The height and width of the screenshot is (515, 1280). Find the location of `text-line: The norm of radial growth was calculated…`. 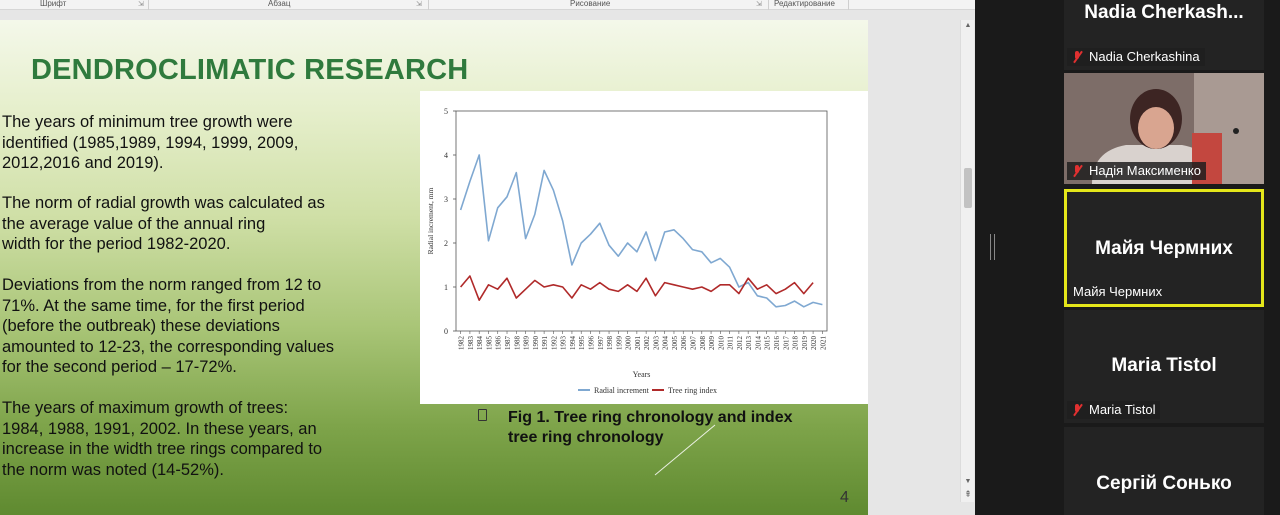

text-line: The norm of radial growth was calculated… is located at coordinates (163, 203).